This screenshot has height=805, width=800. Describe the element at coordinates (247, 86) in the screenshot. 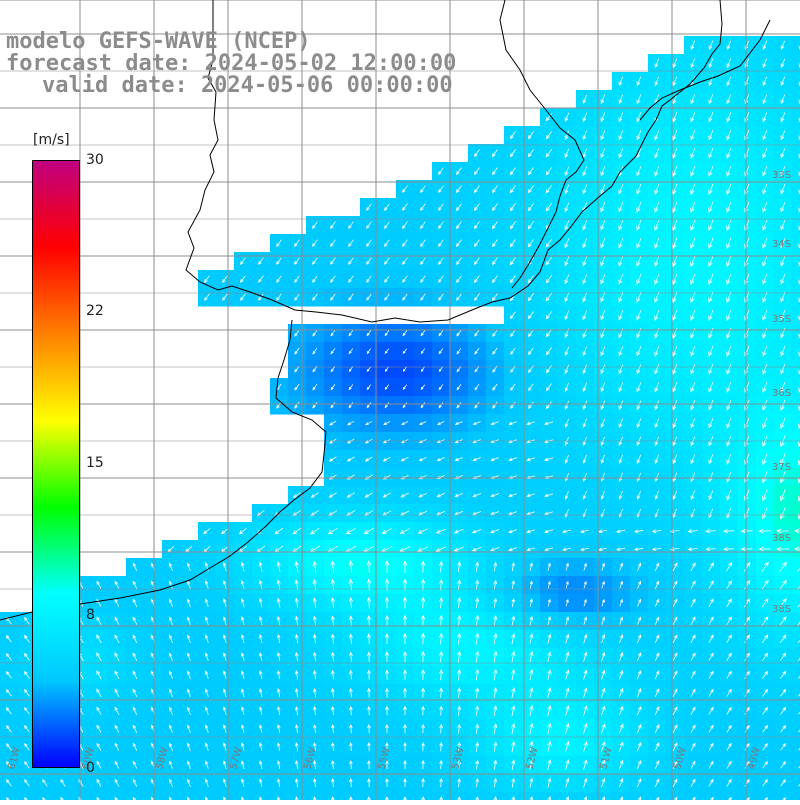

I see `title-valid-date: valid date: 2024-05-06 00:00:00` at that location.